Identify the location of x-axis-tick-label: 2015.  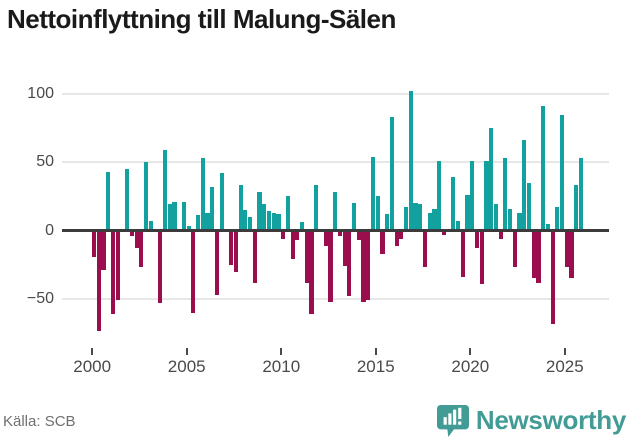
(375, 366).